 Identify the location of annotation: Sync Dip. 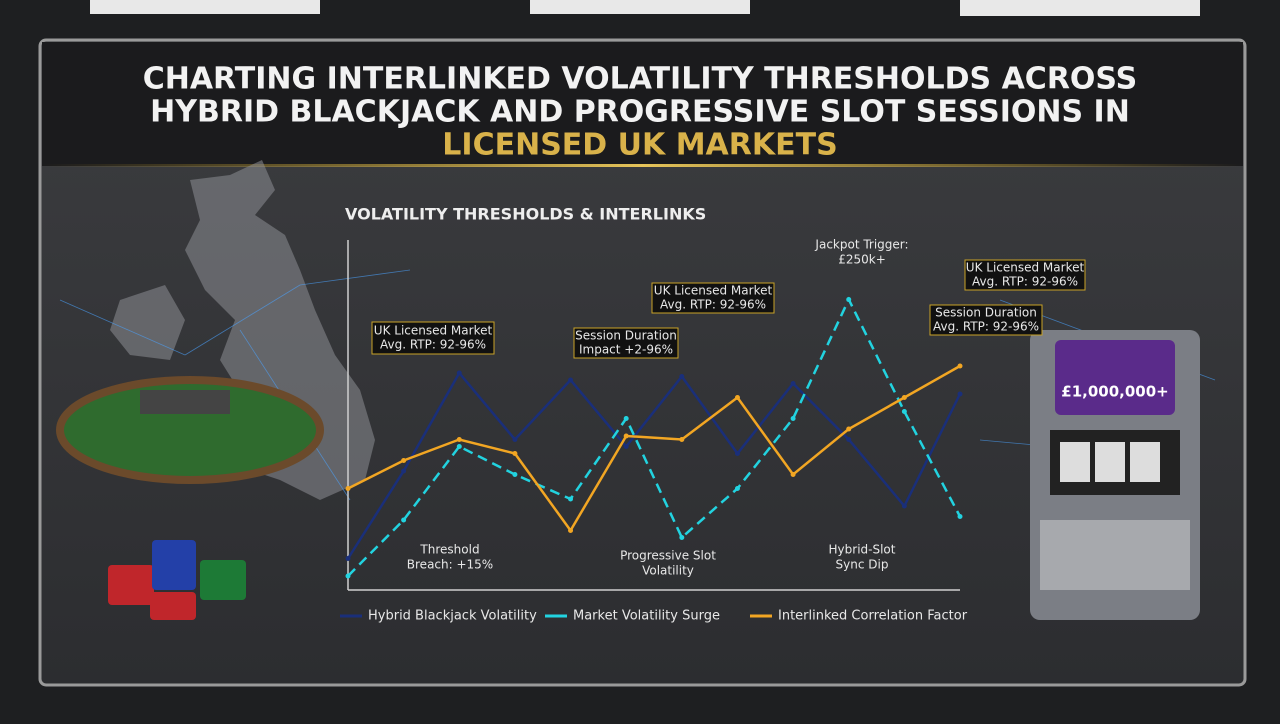
(862, 565).